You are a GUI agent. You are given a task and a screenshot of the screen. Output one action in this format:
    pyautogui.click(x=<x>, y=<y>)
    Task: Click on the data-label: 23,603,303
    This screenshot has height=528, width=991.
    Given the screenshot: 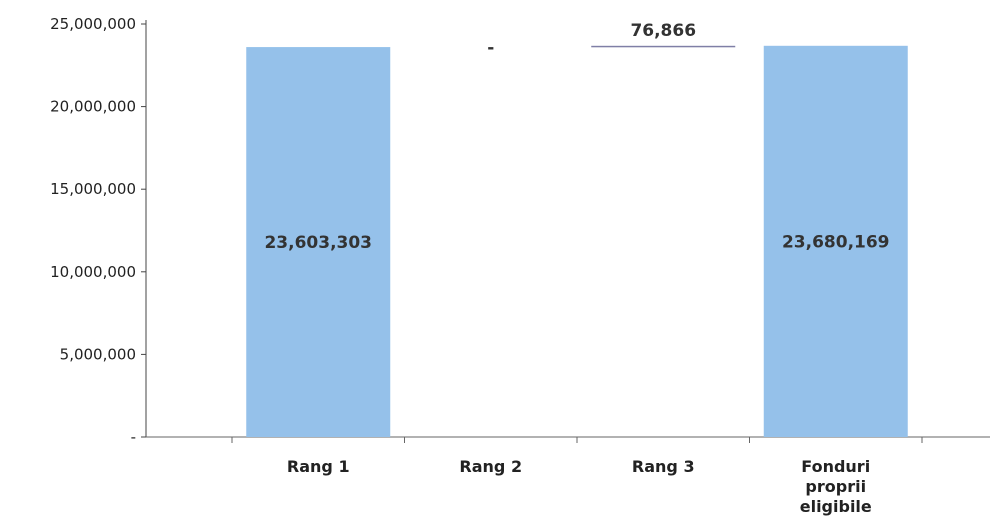 What is the action you would take?
    pyautogui.click(x=318, y=243)
    